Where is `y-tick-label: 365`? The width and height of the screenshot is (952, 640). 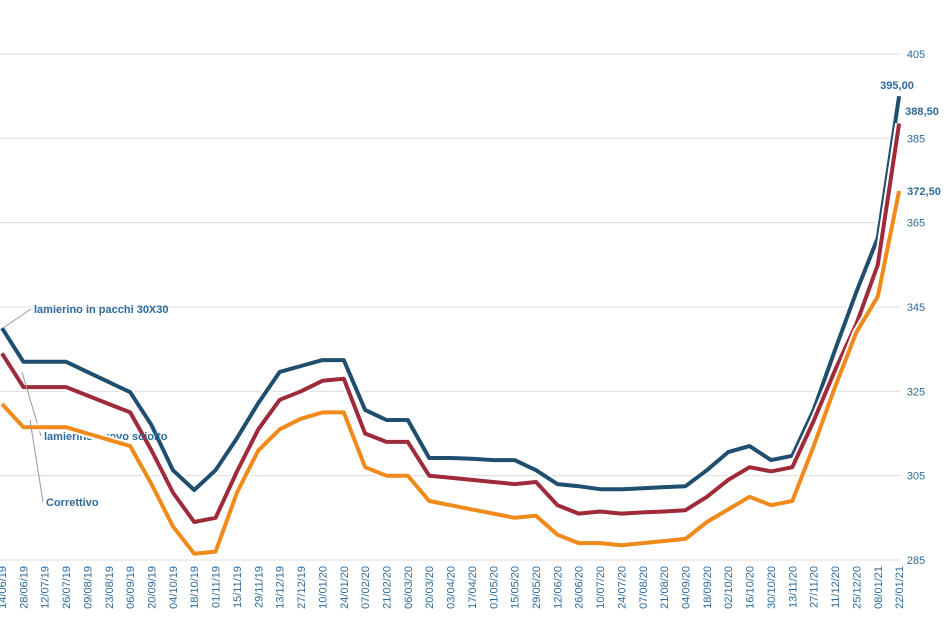 y-tick-label: 365 is located at coordinates (916, 224).